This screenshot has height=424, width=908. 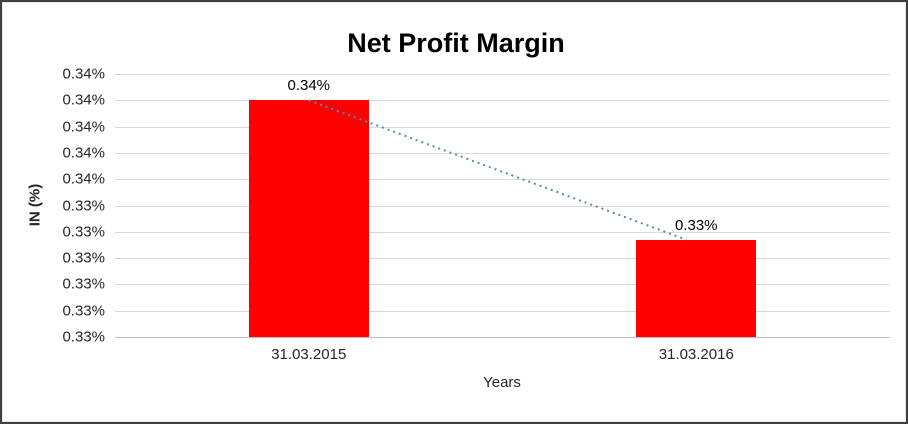 I want to click on chart-title: Net Profit Margin, so click(x=456, y=43).